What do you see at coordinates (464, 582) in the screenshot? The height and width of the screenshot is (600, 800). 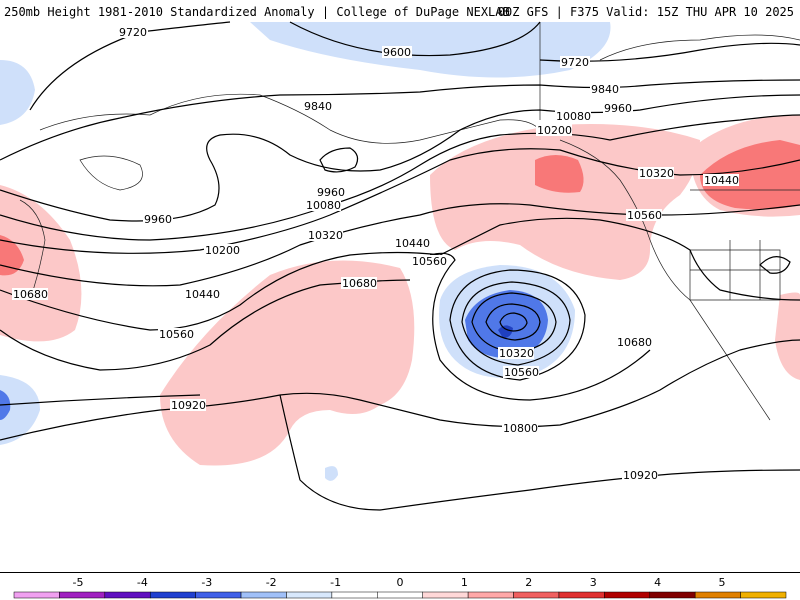 I see `colorbar-tick-label: 1` at bounding box center [464, 582].